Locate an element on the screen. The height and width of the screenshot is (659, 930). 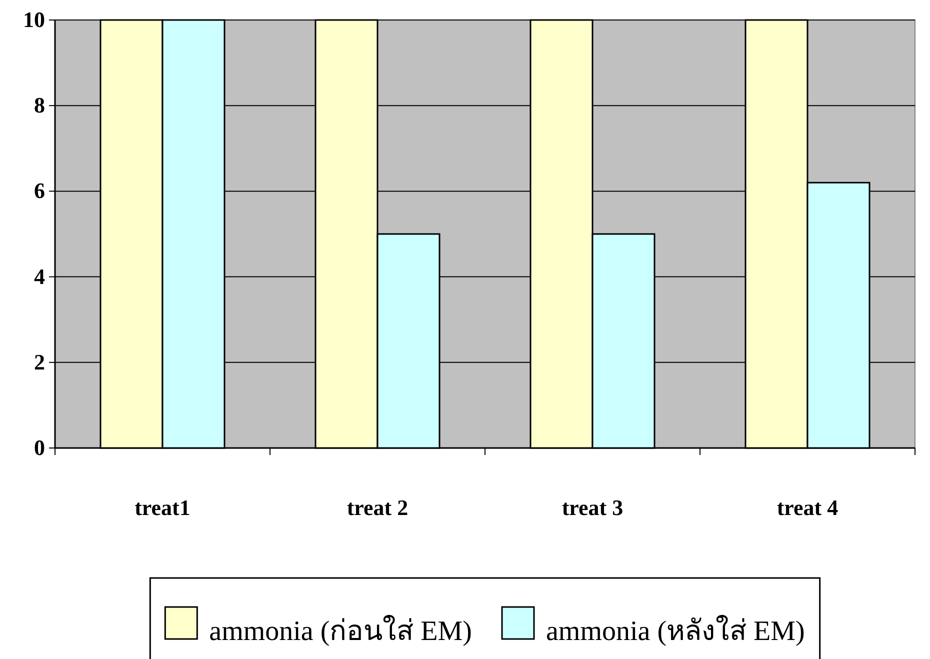
x-tick-label: treat 4 is located at coordinates (807, 507).